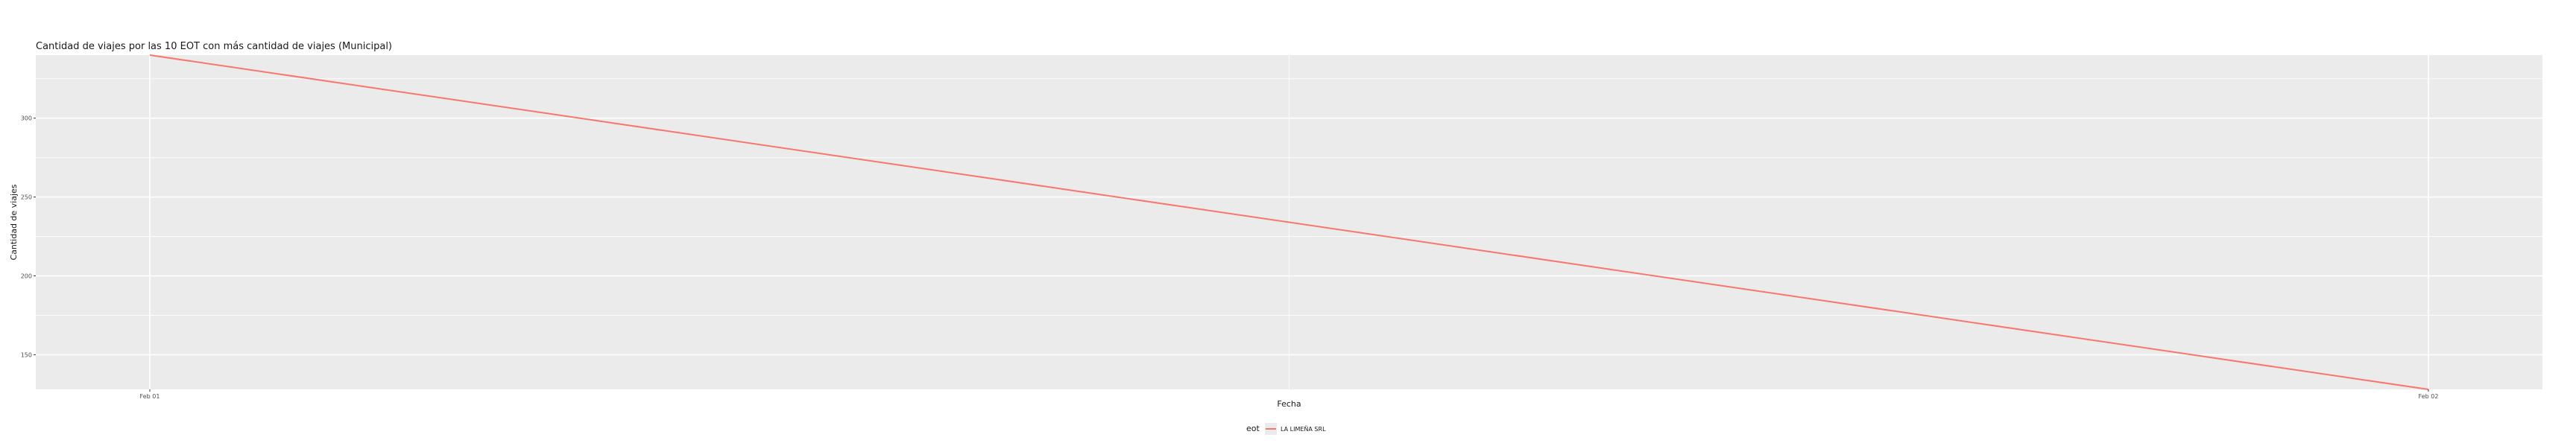 Image resolution: width=2576 pixels, height=446 pixels. What do you see at coordinates (26, 354) in the screenshot?
I see `y-tick-label: 150` at bounding box center [26, 354].